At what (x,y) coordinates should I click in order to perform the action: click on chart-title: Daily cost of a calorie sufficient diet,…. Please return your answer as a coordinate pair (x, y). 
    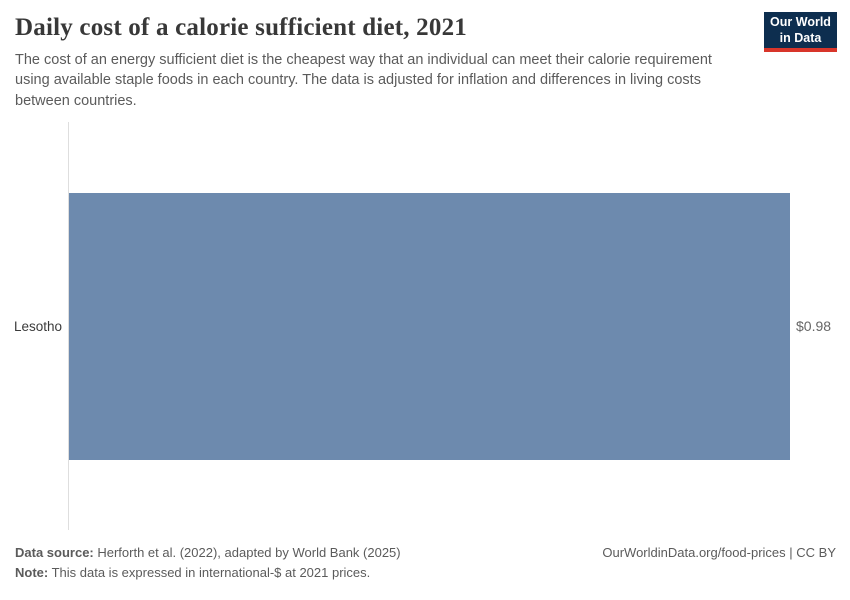
    Looking at the image, I should click on (241, 27).